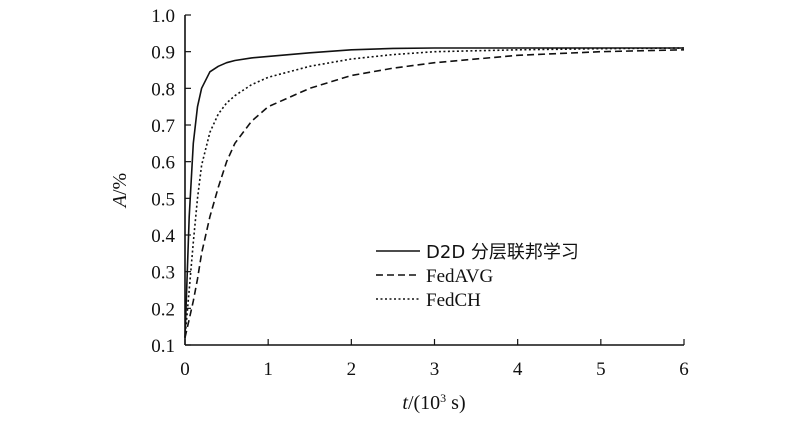 The image size is (800, 421). I want to click on y-tick-label: 0.9, so click(163, 53).